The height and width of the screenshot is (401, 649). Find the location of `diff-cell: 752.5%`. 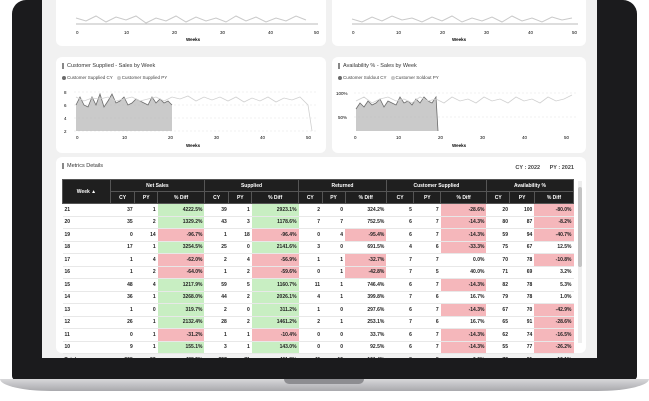

diff-cell: 752.5% is located at coordinates (366, 222).